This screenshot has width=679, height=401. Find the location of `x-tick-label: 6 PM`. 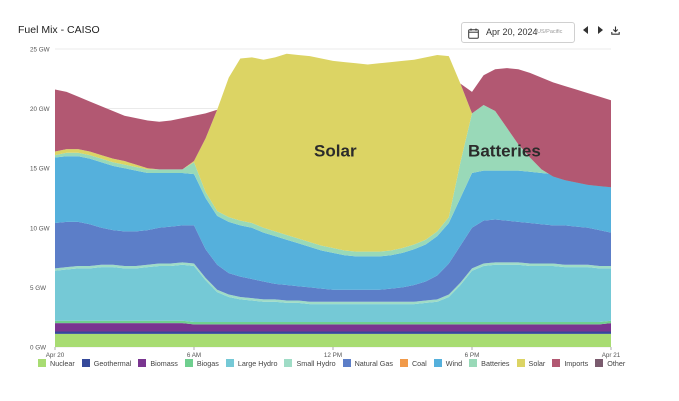

x-tick-label: 6 PM is located at coordinates (472, 355).